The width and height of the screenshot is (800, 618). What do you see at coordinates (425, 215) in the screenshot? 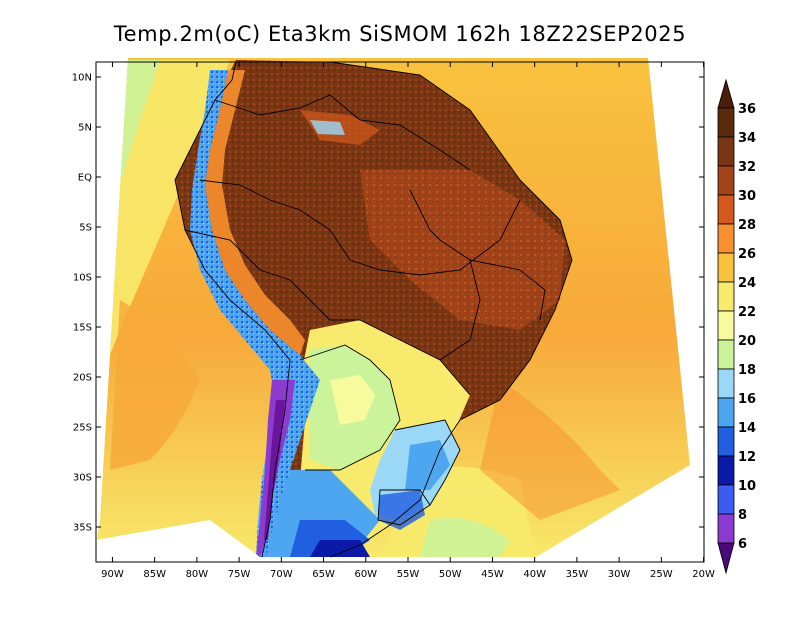
I see `para-border` at bounding box center [425, 215].